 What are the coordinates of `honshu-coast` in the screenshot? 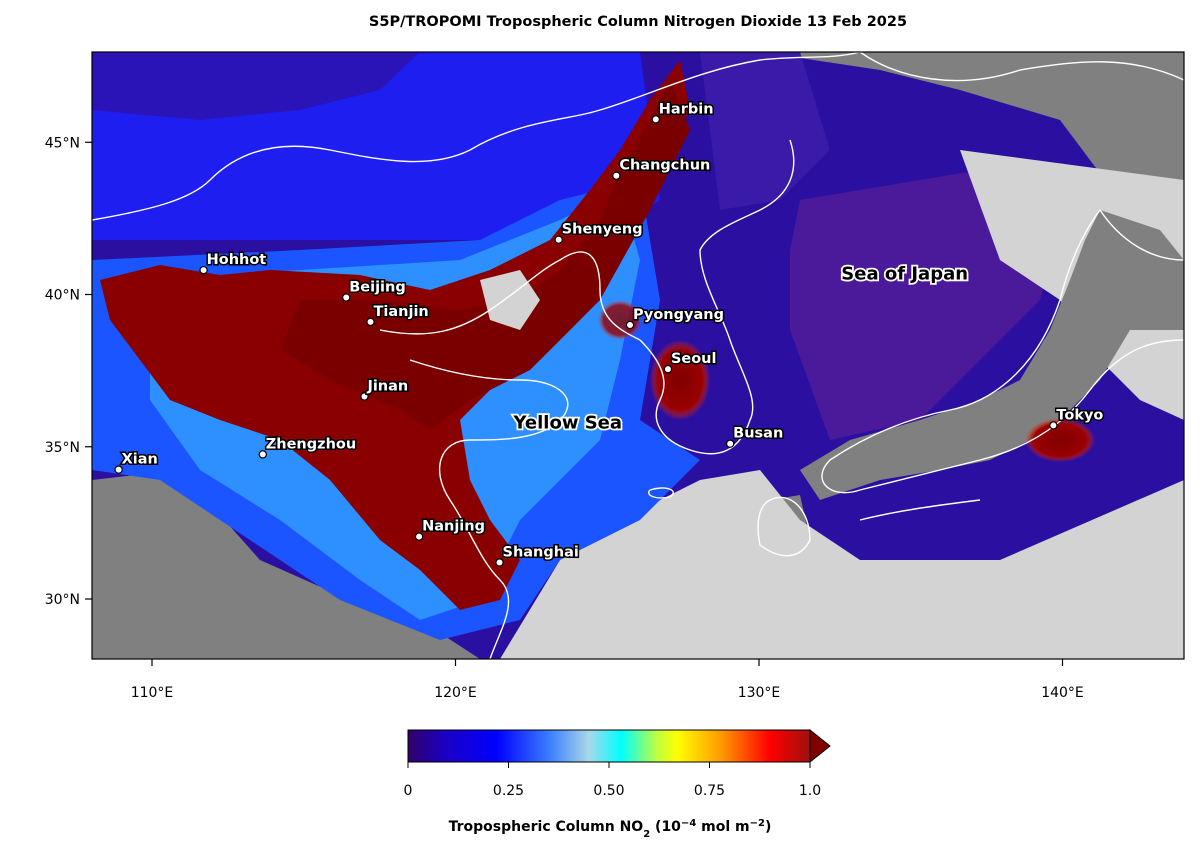 It's located at (1002, 351).